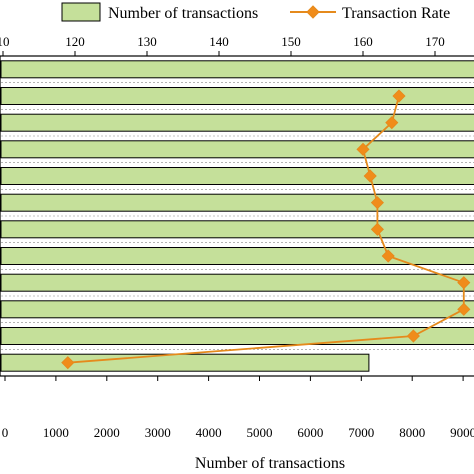 The width and height of the screenshot is (474, 474). Describe the element at coordinates (396, 13) in the screenshot. I see `legend-entry-line: Transaction Rate` at that location.